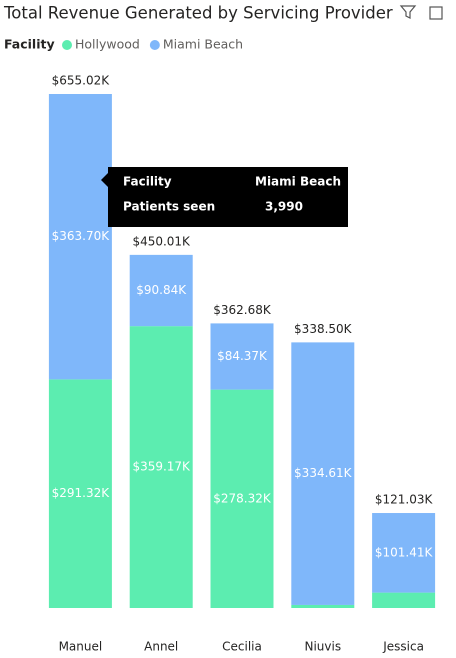  I want to click on tooltip-box, so click(228, 197).